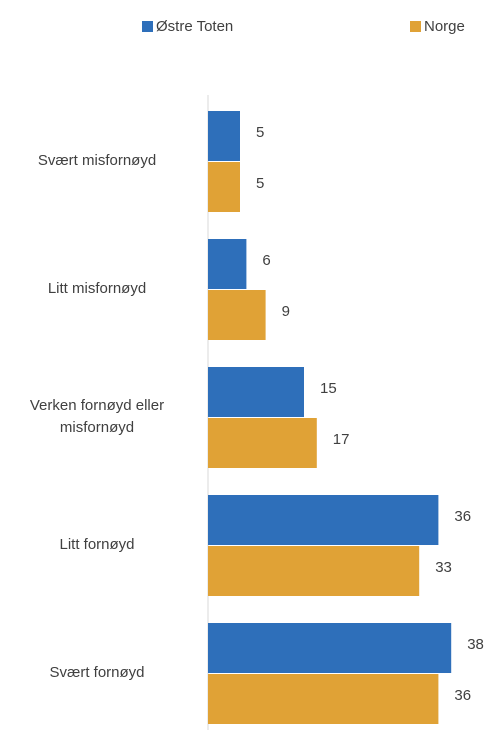 The image size is (491, 730). I want to click on value-label: 38, so click(475, 644).